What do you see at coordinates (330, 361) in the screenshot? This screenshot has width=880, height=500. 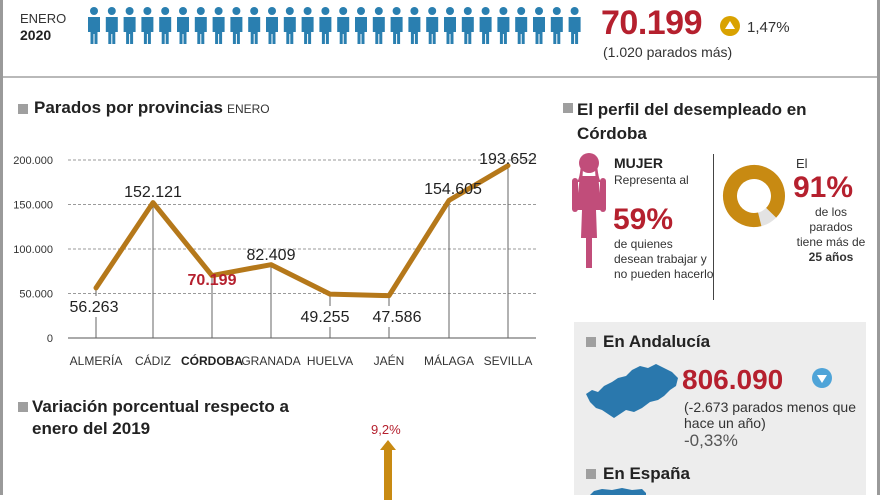 I see `category-label: HUELVA` at bounding box center [330, 361].